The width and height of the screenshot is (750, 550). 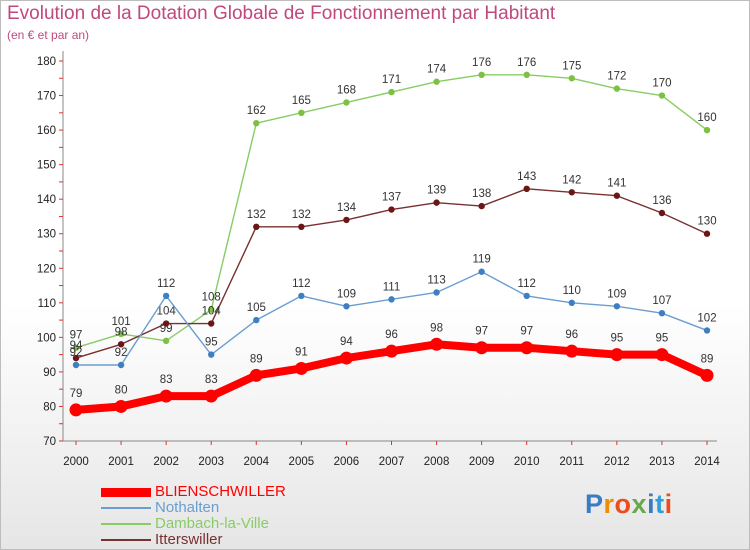 What do you see at coordinates (167, 312) in the screenshot?
I see `data-label: 104` at bounding box center [167, 312].